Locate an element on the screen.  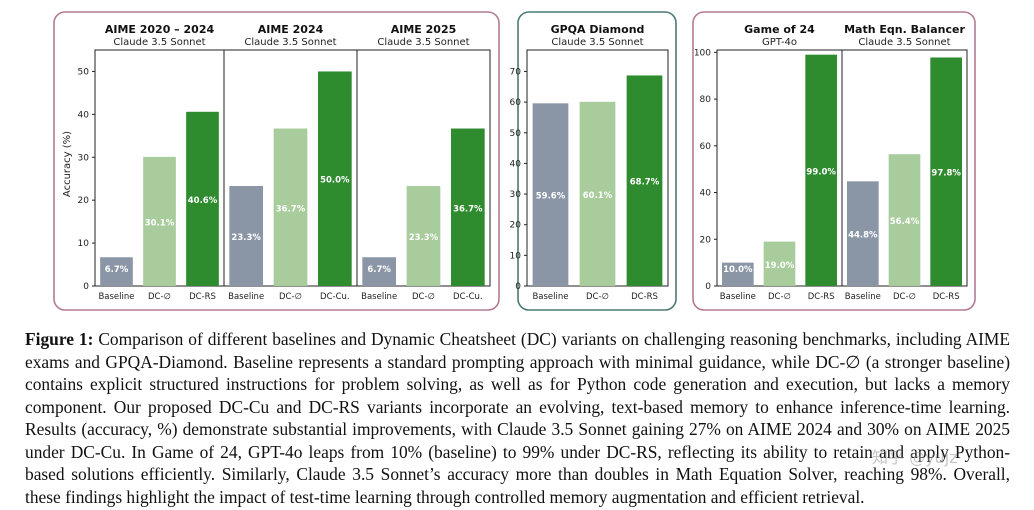
bar-value-label: 44.8% is located at coordinates (863, 236).